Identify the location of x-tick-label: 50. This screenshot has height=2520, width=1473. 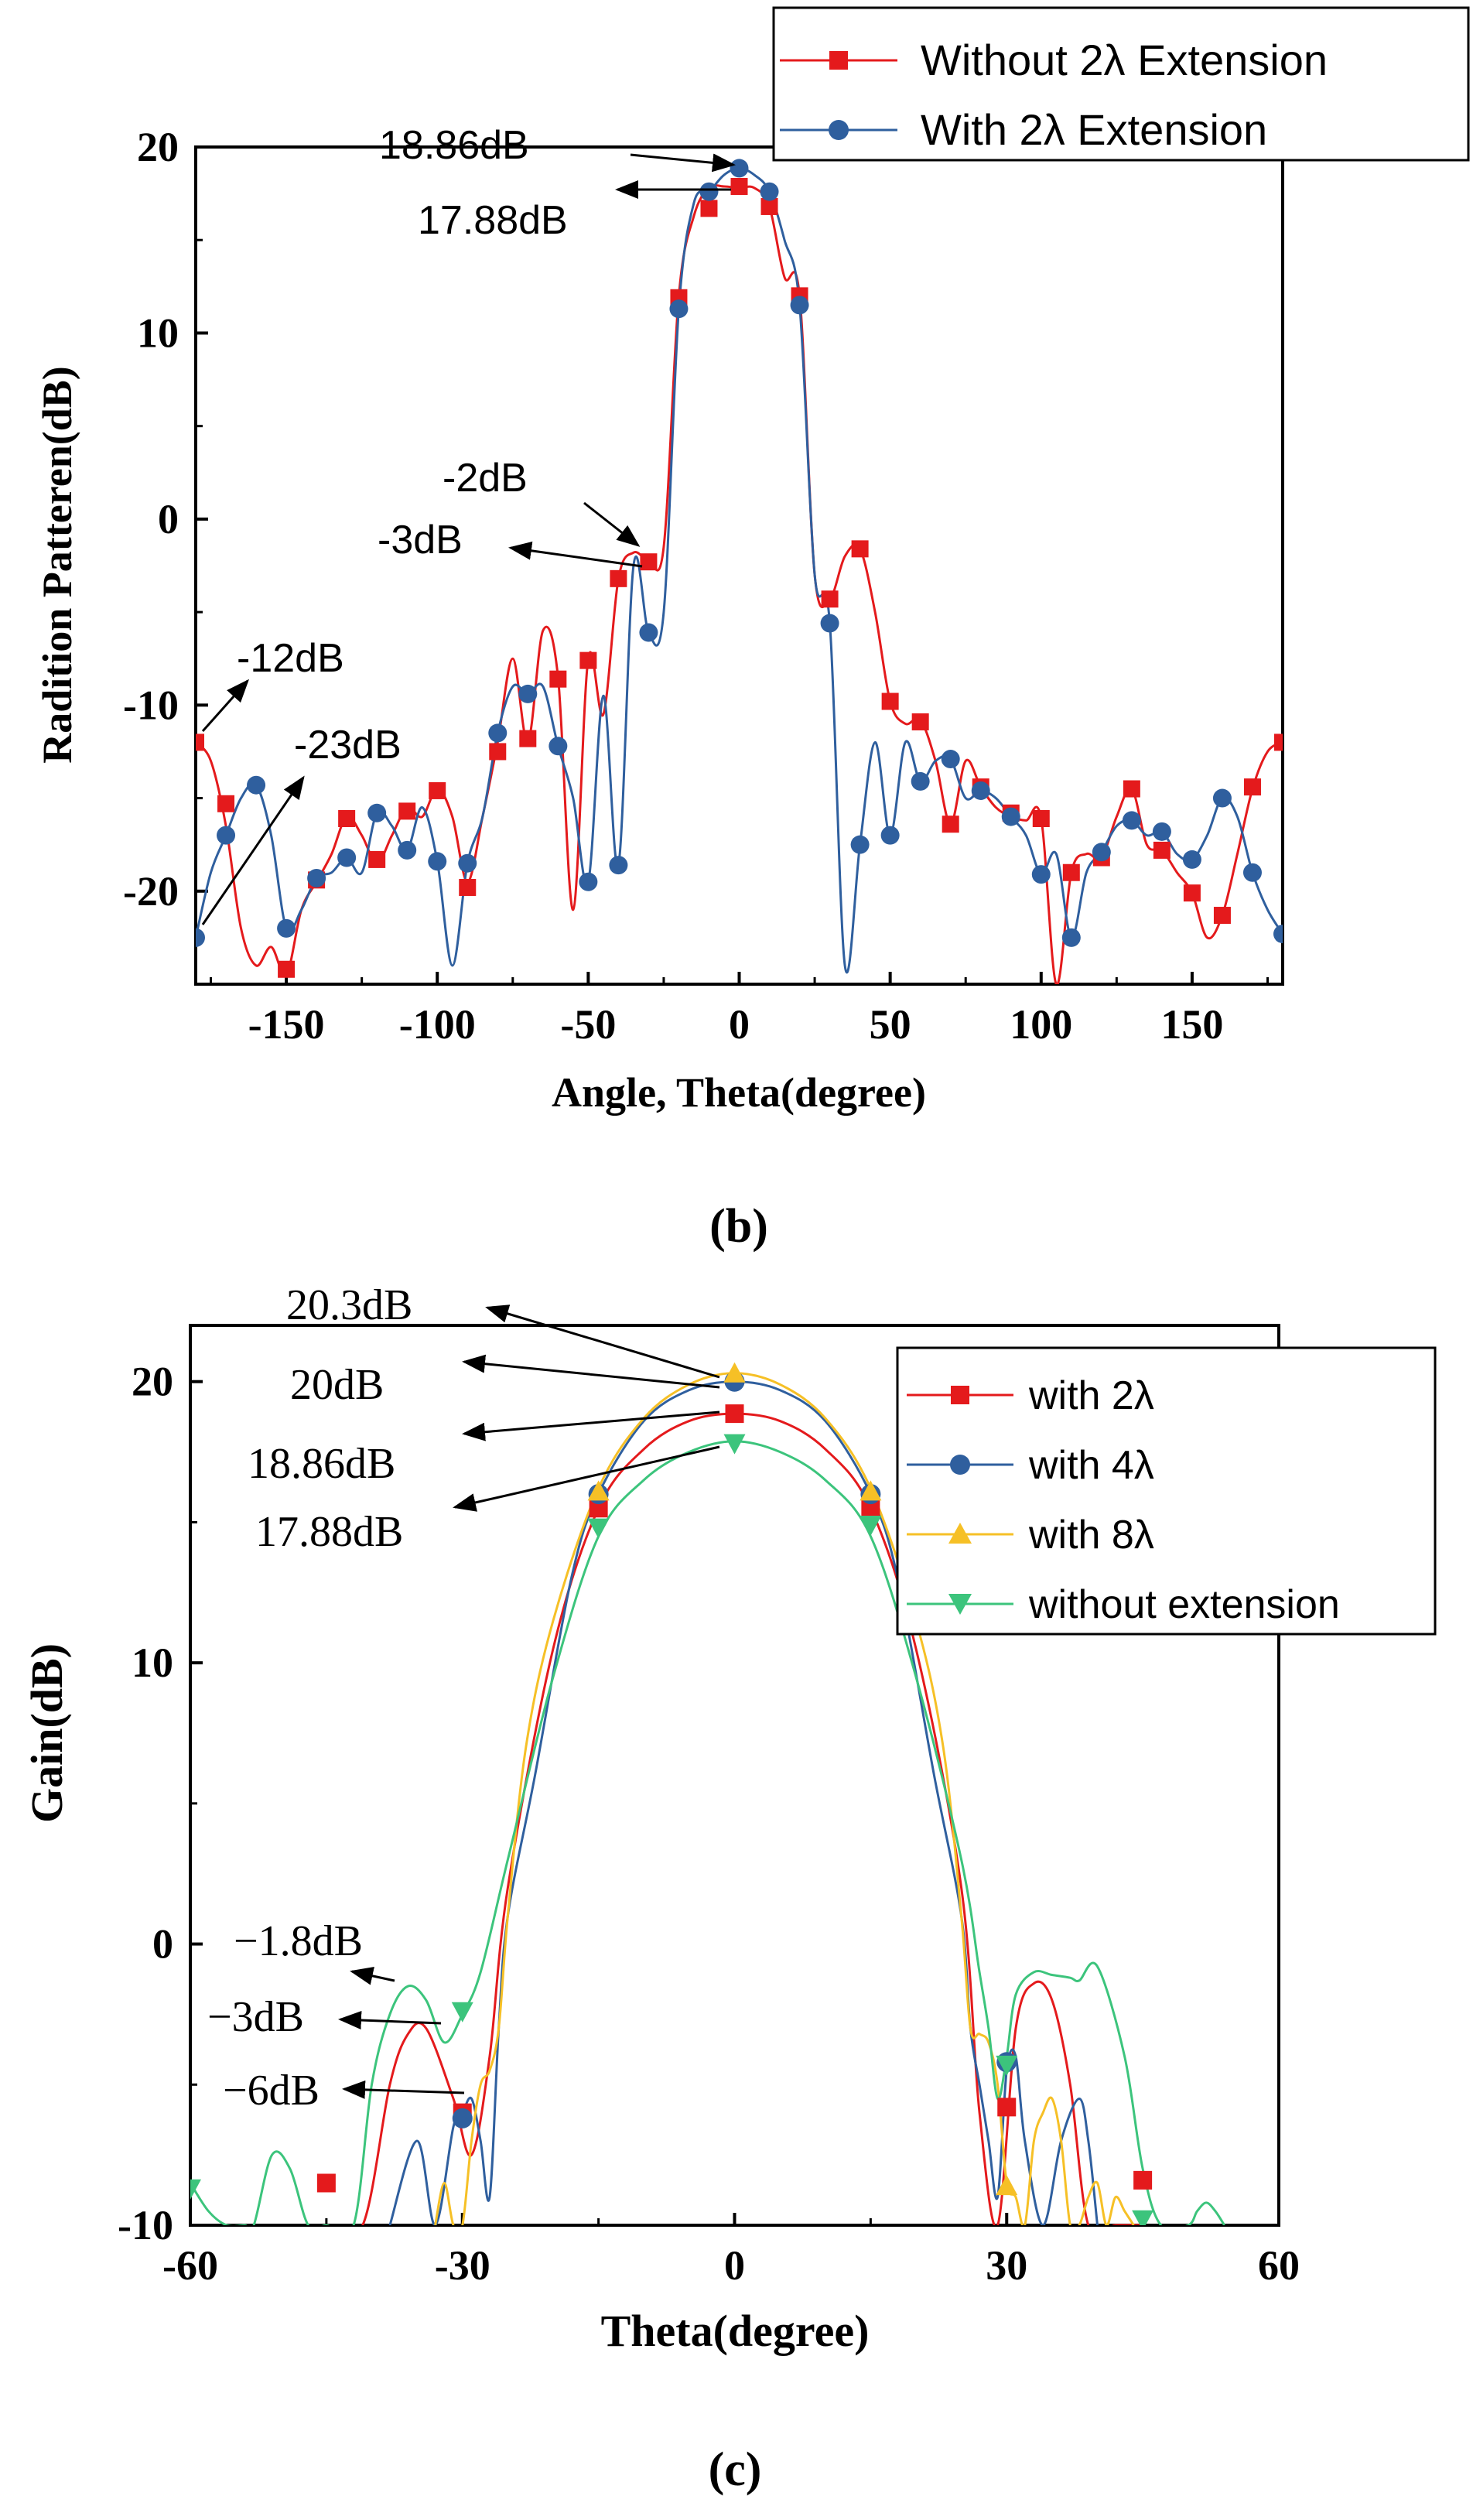
(890, 1024).